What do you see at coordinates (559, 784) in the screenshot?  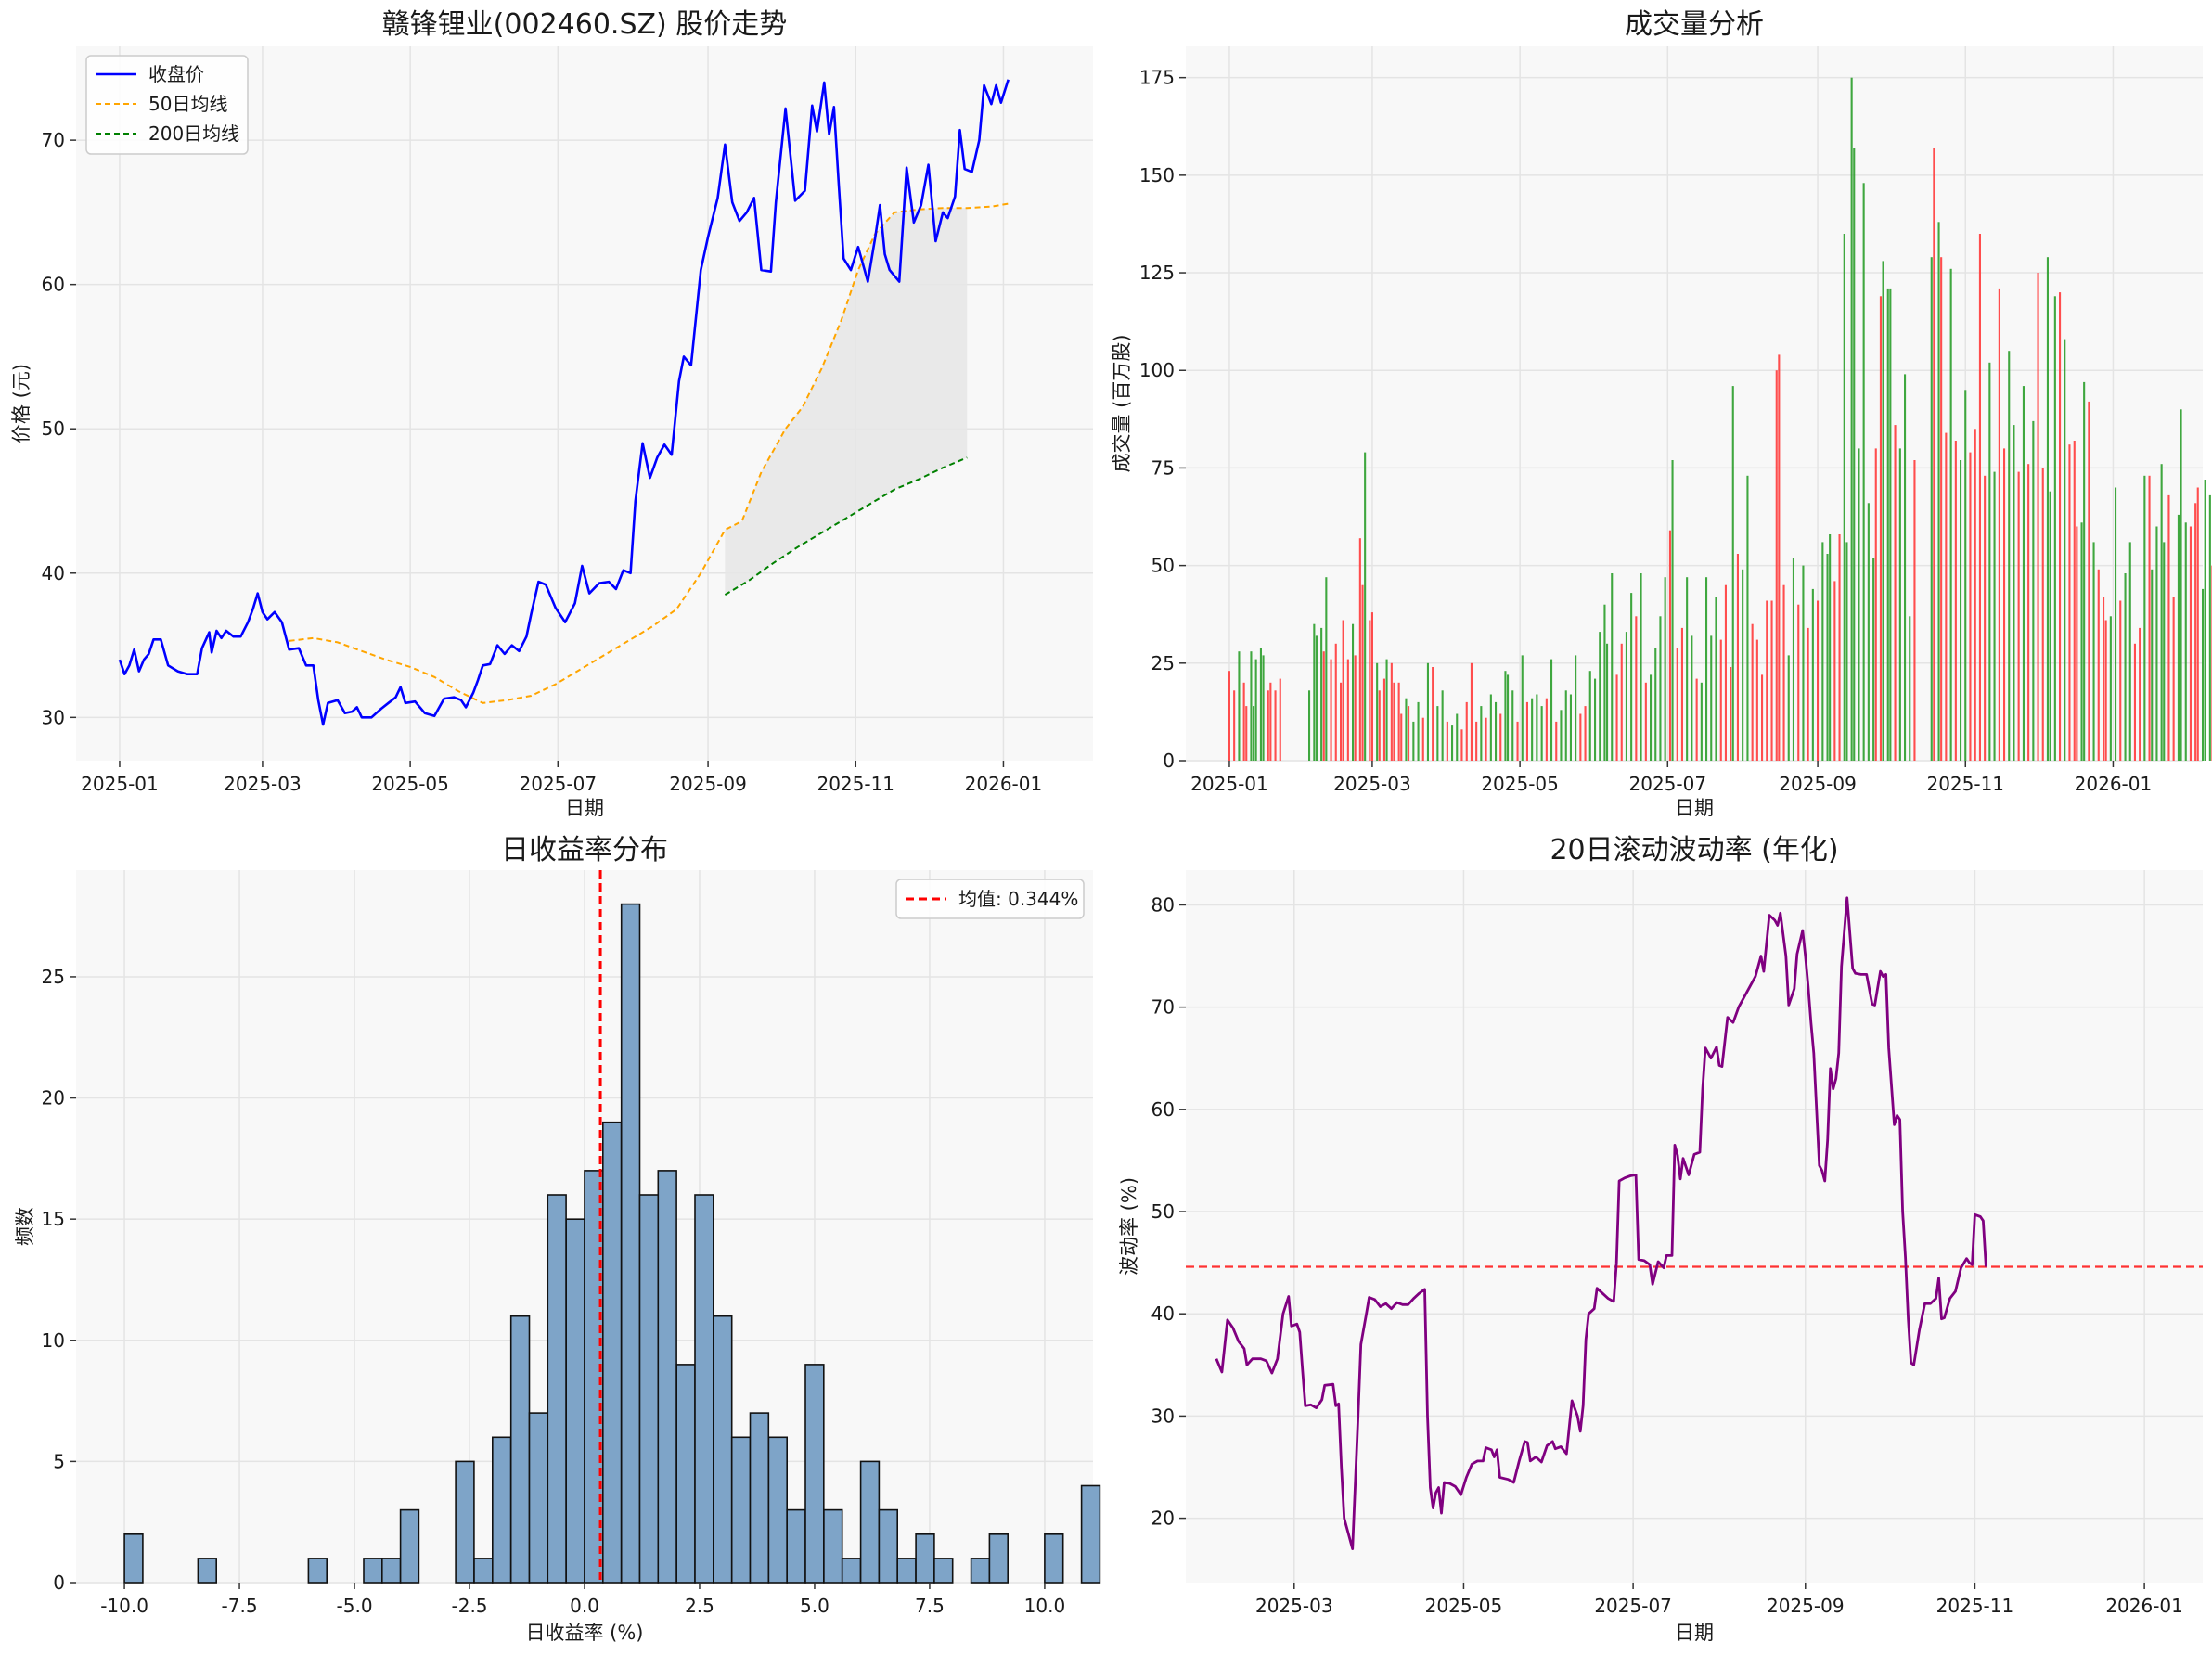 I see `price-x-tick-label: 2025-07` at bounding box center [559, 784].